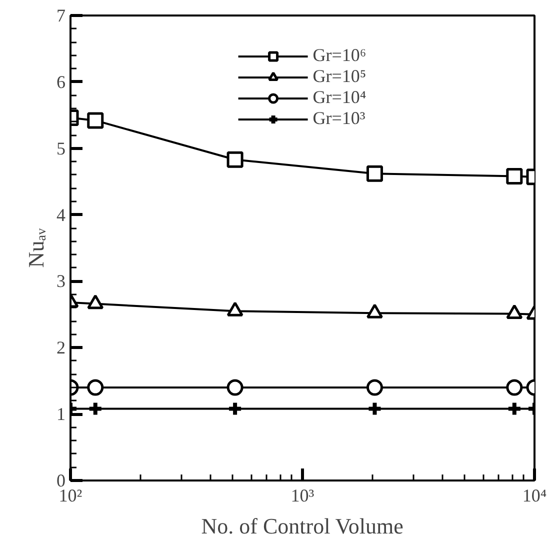 The width and height of the screenshot is (554, 541). Describe the element at coordinates (339, 118) in the screenshot. I see `legend-label: Gr=10³` at that location.